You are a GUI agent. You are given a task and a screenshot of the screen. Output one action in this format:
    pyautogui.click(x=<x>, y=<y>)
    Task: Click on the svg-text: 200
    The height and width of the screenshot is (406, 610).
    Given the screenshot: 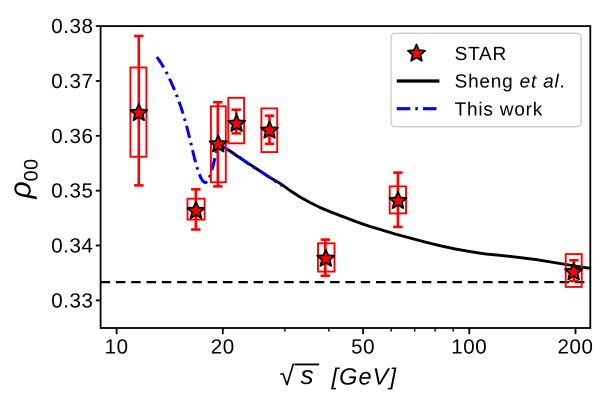 What is the action you would take?
    pyautogui.click(x=575, y=347)
    